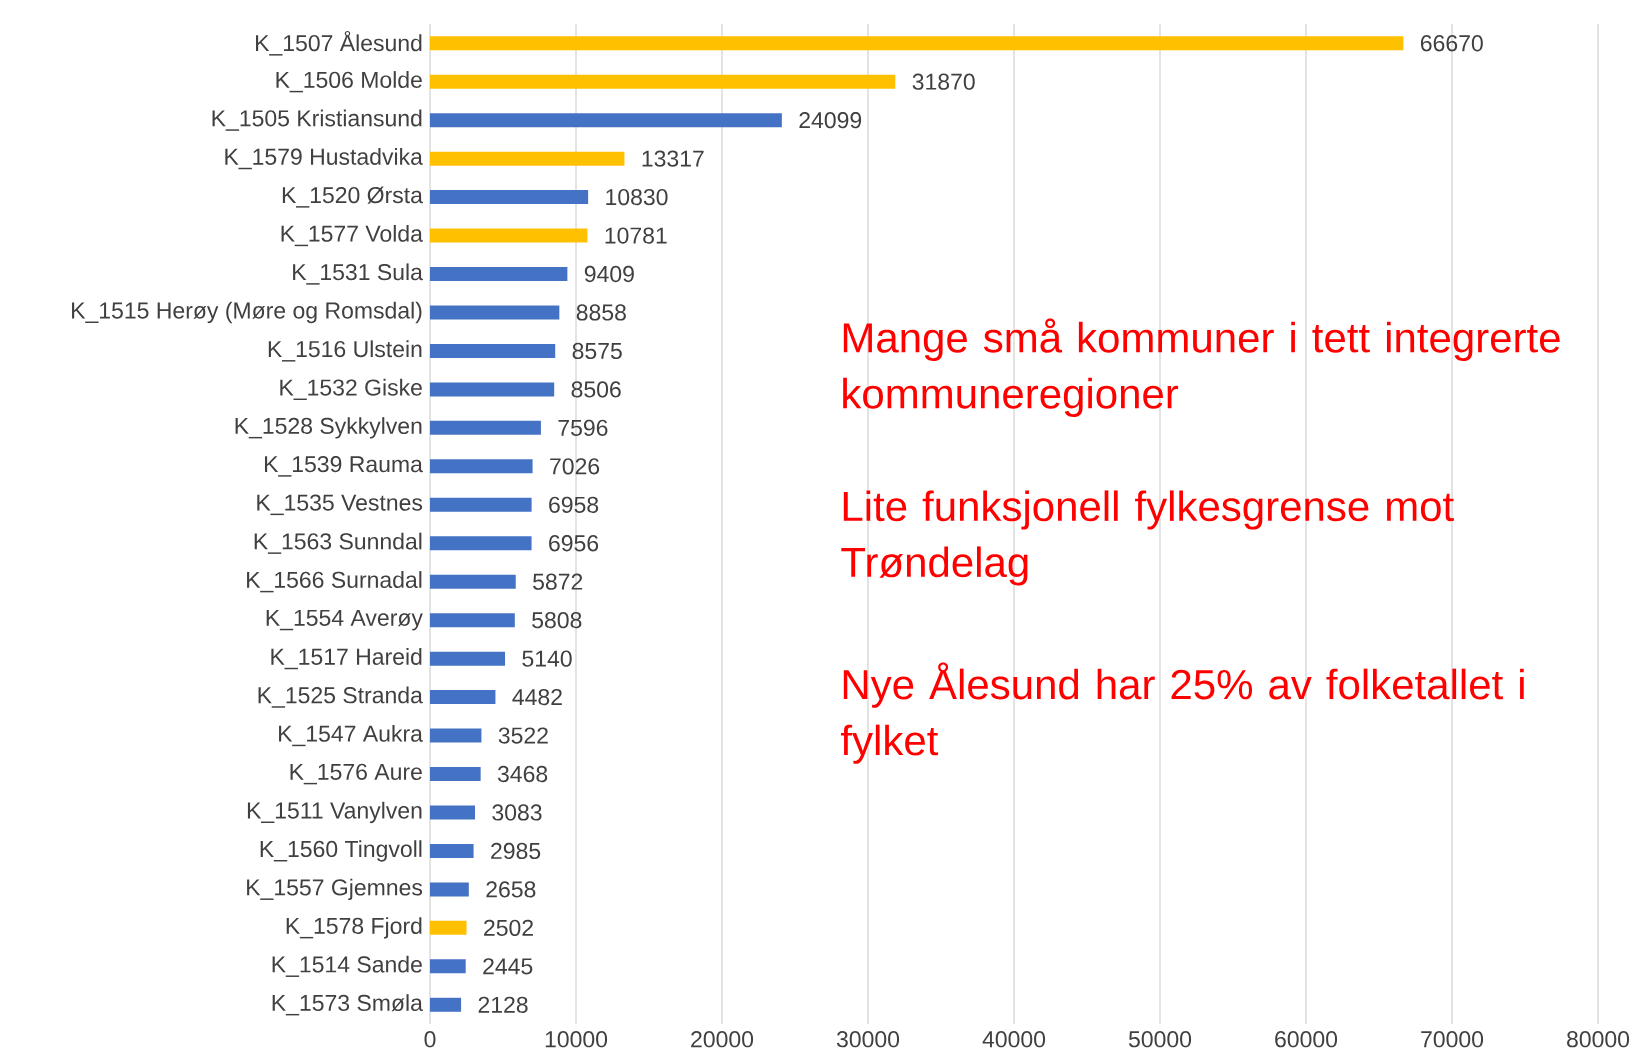  What do you see at coordinates (324, 159) in the screenshot?
I see `y-tick-label: K_1579 Hustadvika` at bounding box center [324, 159].